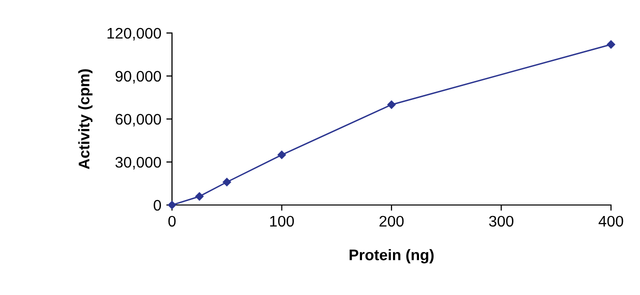 The image size is (640, 295). I want to click on y-tick-label: 0, so click(157, 205).